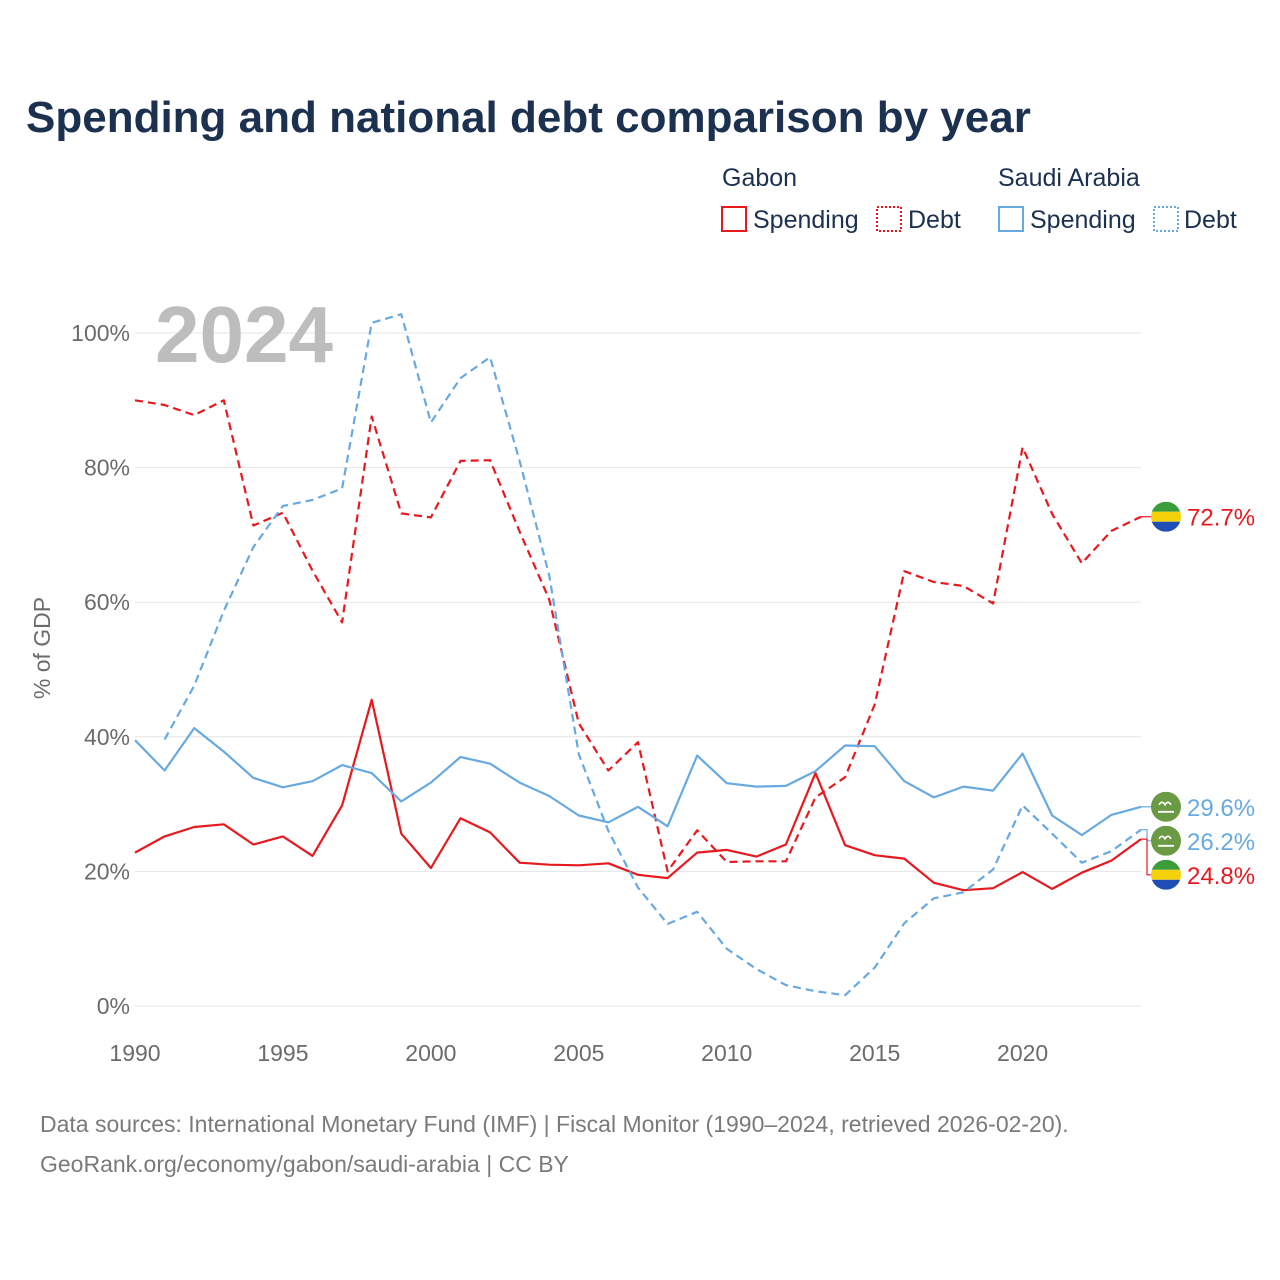 The height and width of the screenshot is (1280, 1280). What do you see at coordinates (107, 871) in the screenshot?
I see `y-tick-label: 20%` at bounding box center [107, 871].